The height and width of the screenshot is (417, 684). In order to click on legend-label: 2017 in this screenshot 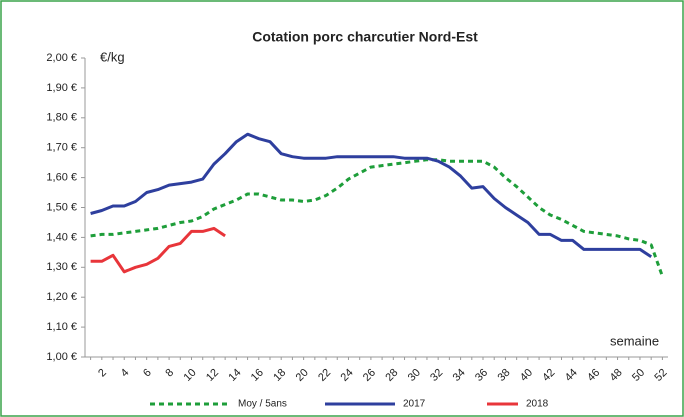, I will do `click(414, 404)`.